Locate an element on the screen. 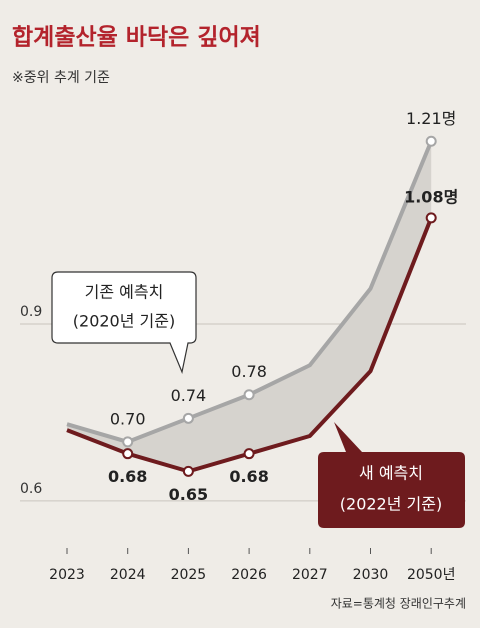 This screenshot has height=628, width=480. chart-subtitle: ※중위 추계 기준 is located at coordinates (61, 78).